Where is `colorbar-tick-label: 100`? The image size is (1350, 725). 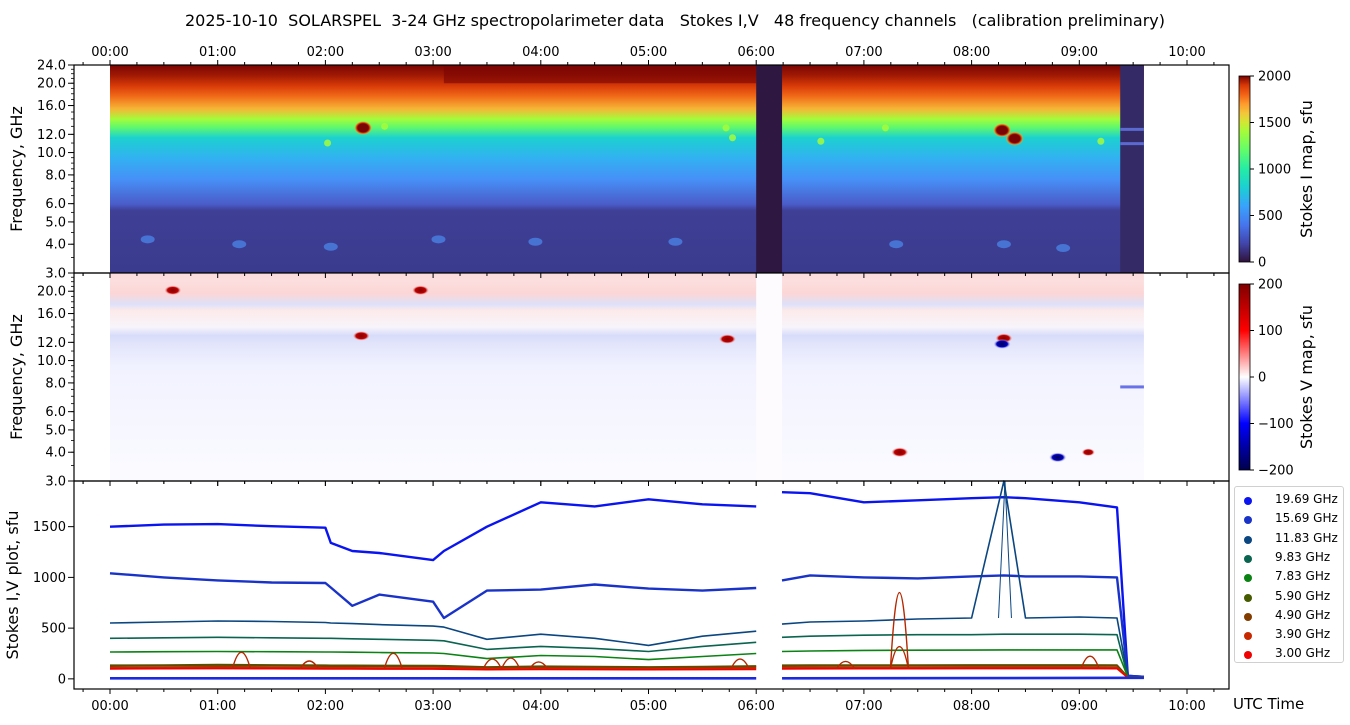 colorbar-tick-label: 100 is located at coordinates (1270, 331).